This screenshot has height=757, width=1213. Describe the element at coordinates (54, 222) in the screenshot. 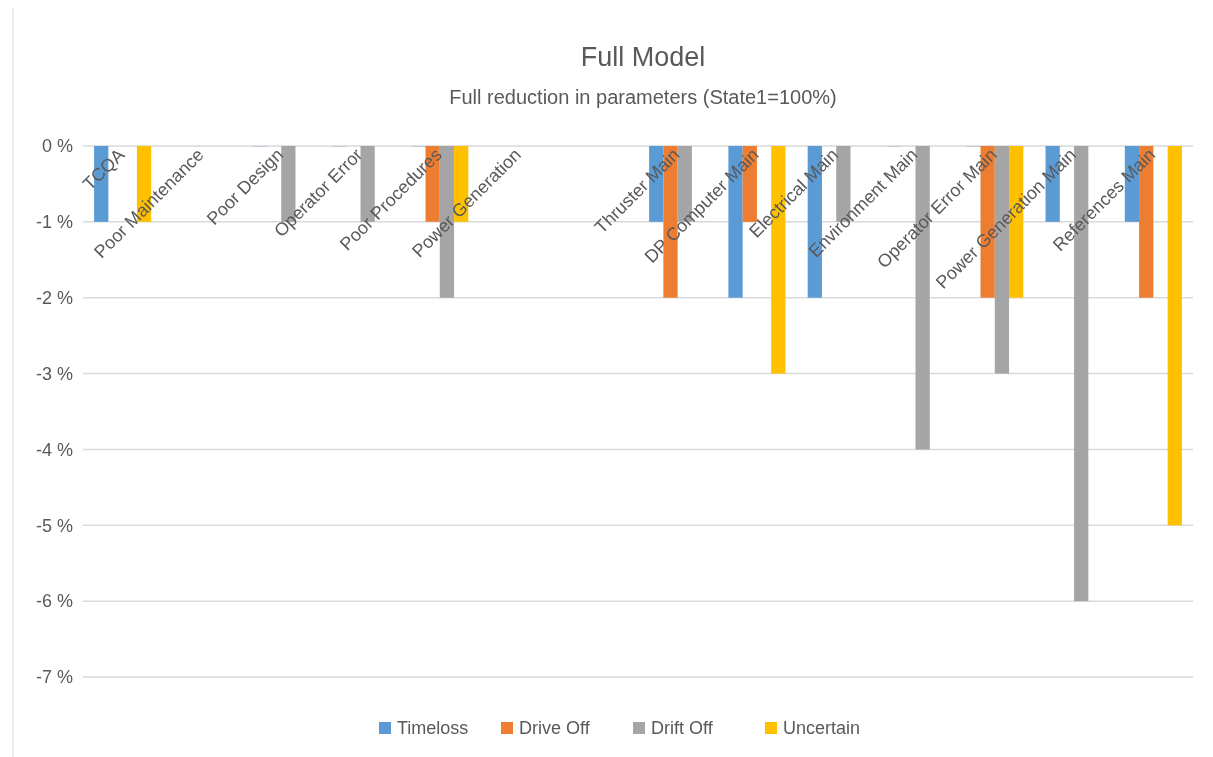

I see `y-tick-label: -1 %` at that location.